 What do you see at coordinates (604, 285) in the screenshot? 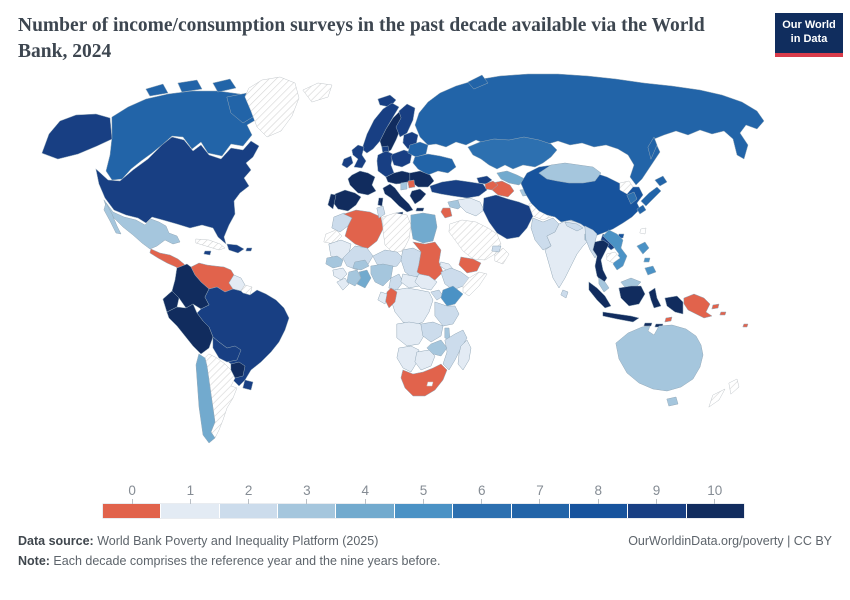
I see `country-malaysia-peninsula` at bounding box center [604, 285].